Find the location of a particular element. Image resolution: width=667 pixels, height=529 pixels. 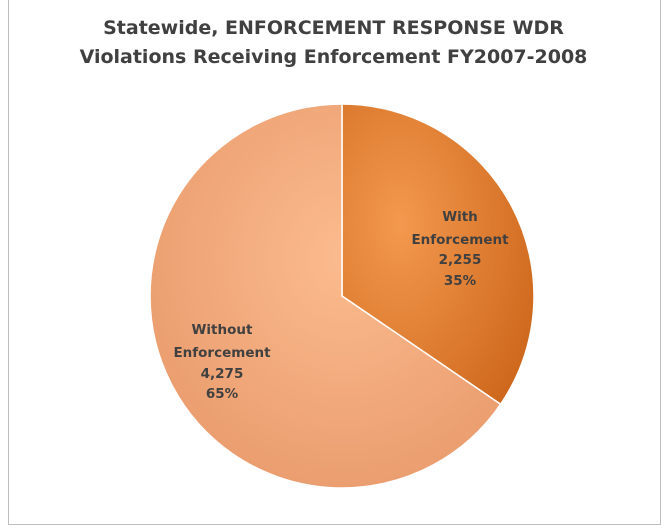

slice-label-with-line2: Enforcement is located at coordinates (460, 240).